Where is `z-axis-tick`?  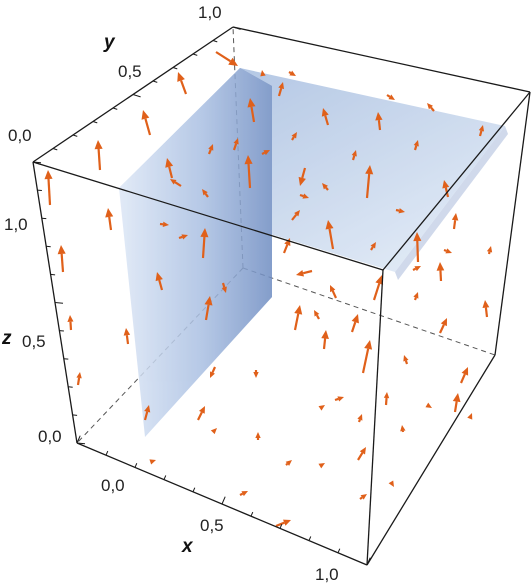 z-axis-tick is located at coordinates (81, 443).